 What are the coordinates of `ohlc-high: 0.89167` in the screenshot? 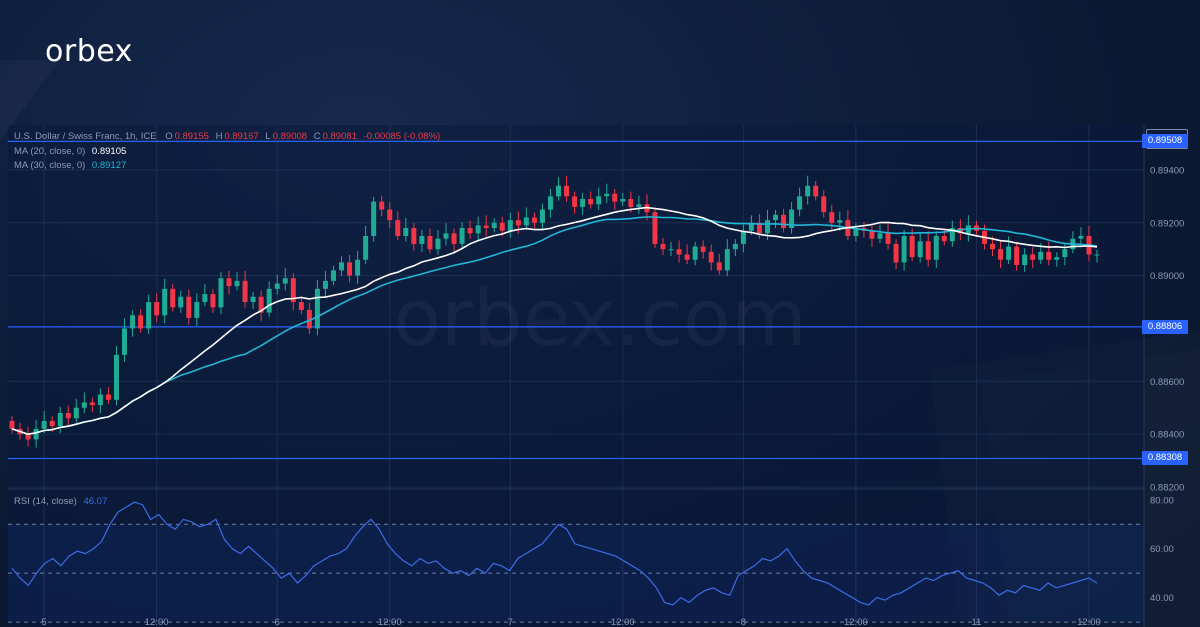 It's located at (241, 136).